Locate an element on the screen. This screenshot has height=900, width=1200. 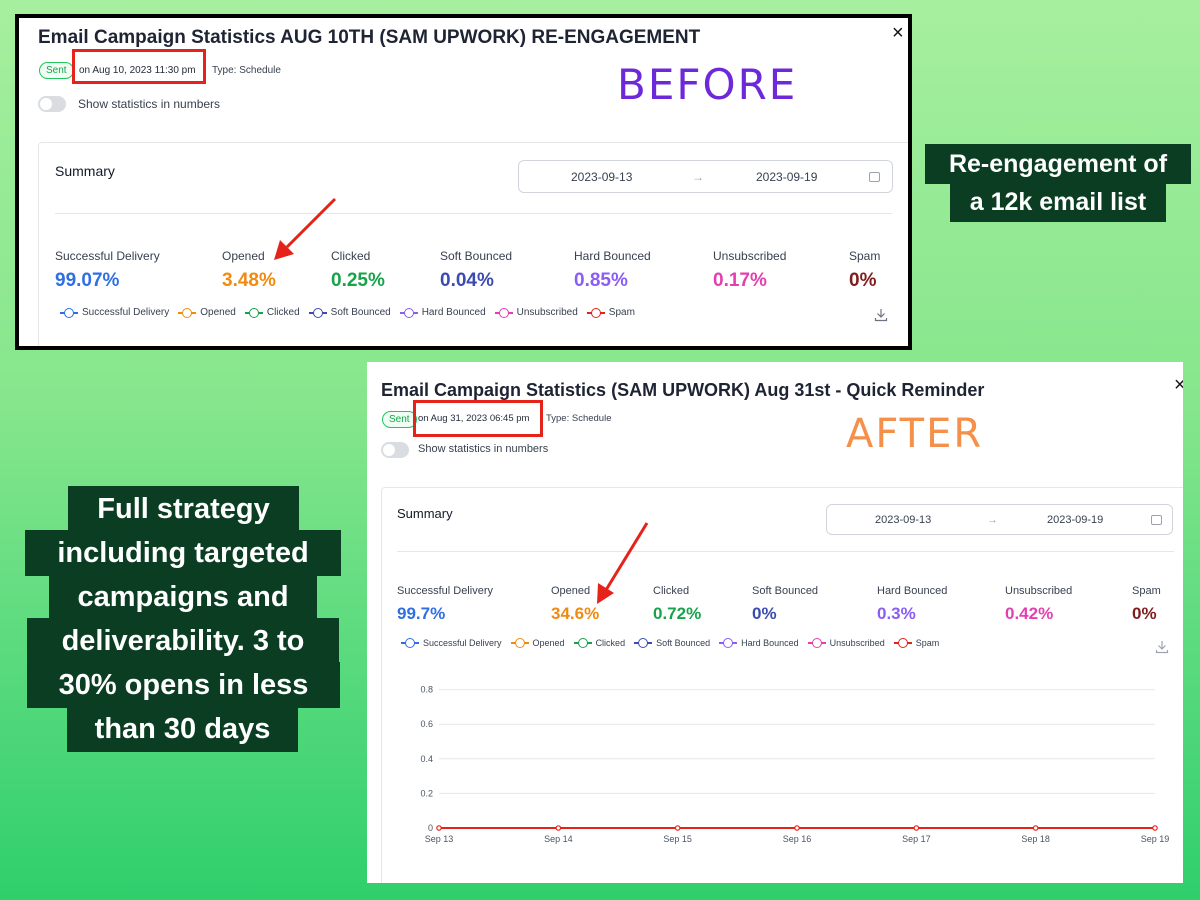
stat-value-opened: 34.6% is located at coordinates (575, 613).